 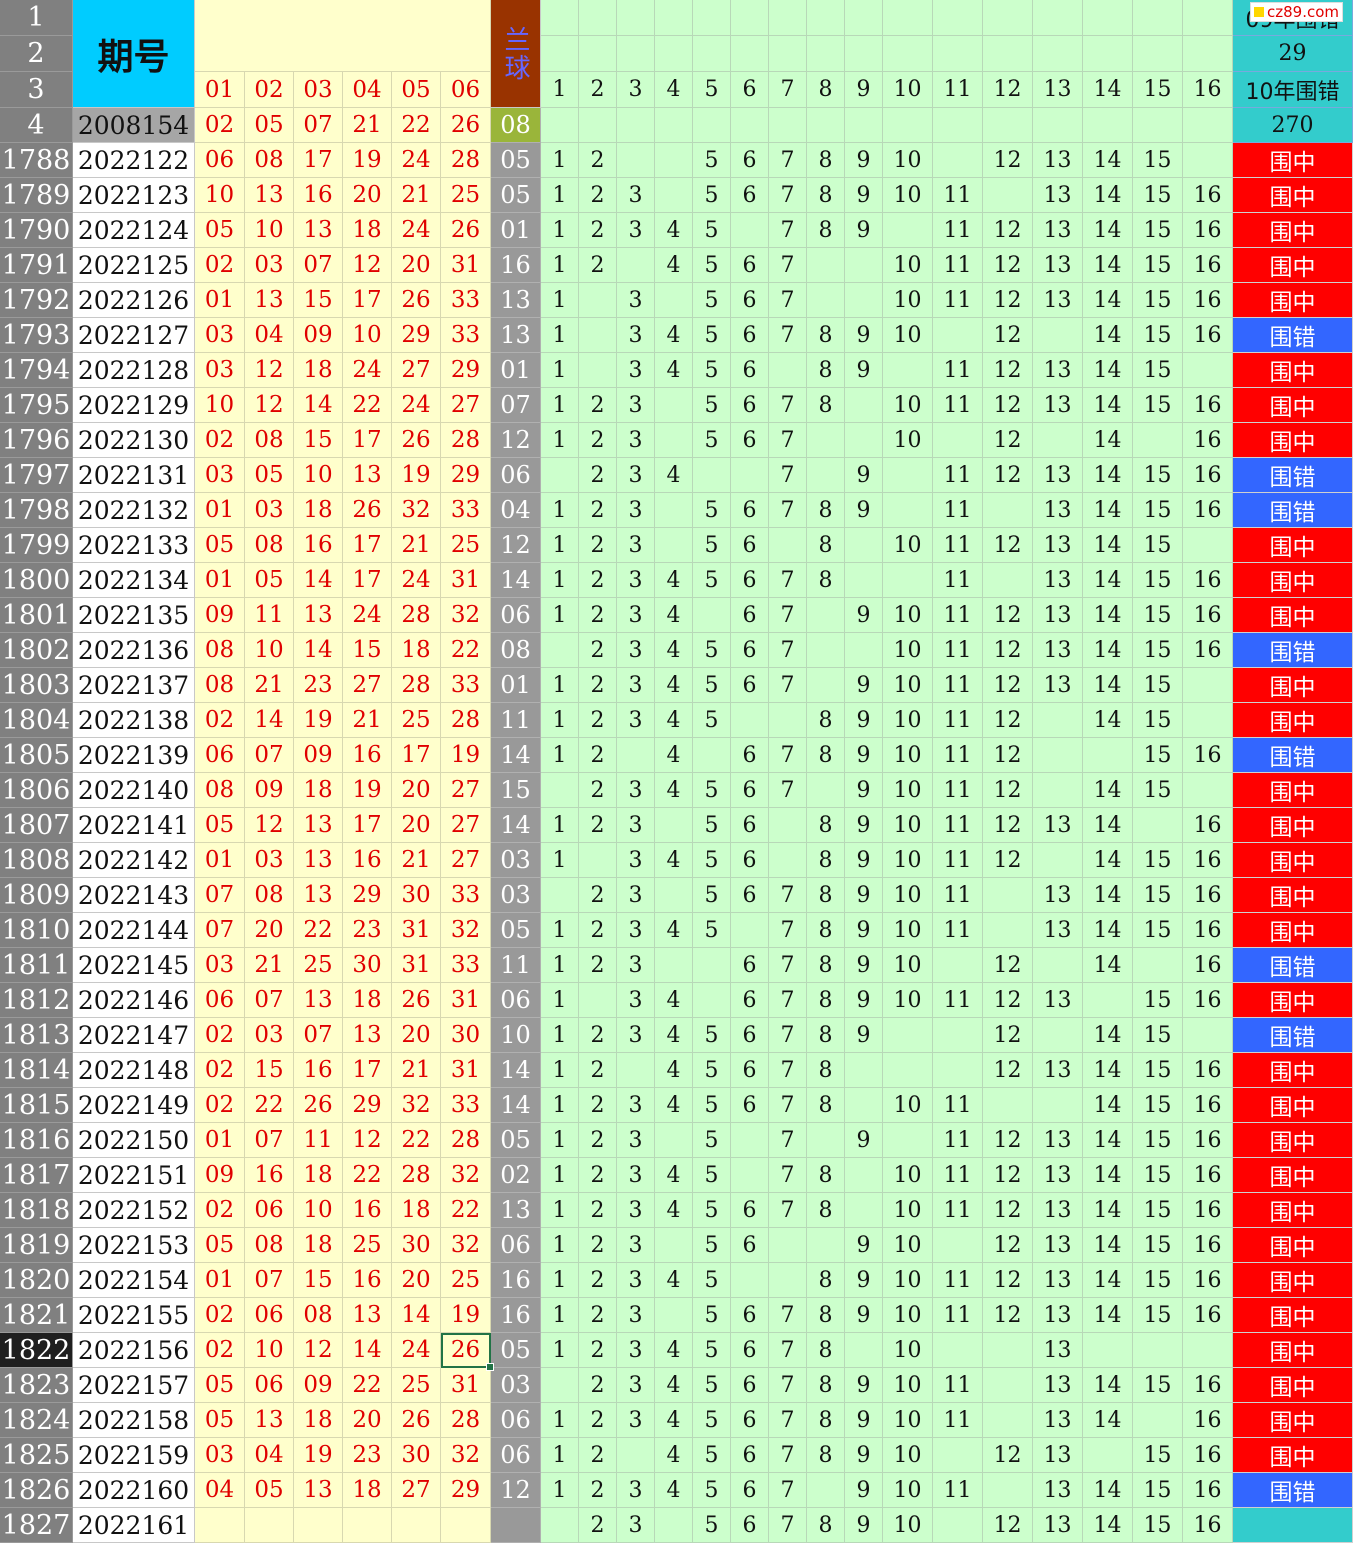 What do you see at coordinates (269, 790) in the screenshot?
I see `red-number-cell: 09` at bounding box center [269, 790].